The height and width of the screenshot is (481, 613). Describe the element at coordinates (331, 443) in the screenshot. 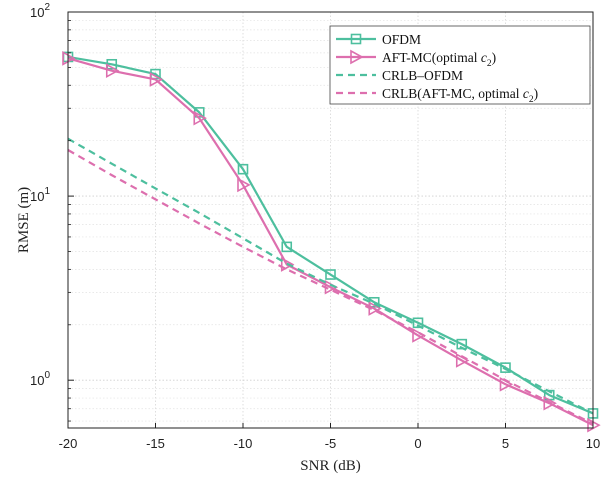

I see `x-tick-label: -5` at that location.